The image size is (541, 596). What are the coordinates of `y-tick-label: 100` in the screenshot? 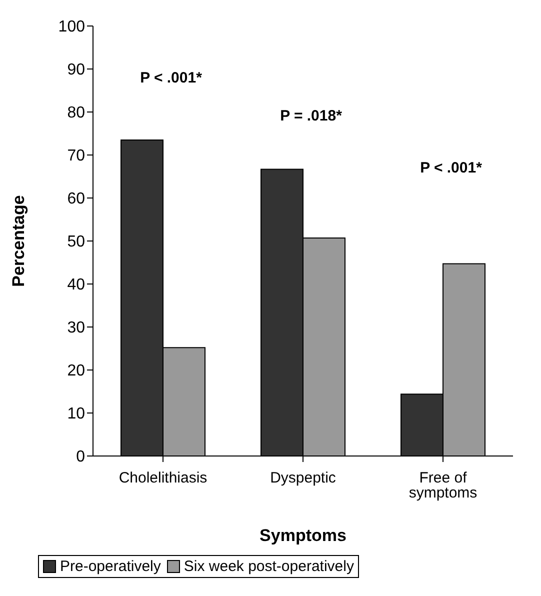 It's located at (72, 27).